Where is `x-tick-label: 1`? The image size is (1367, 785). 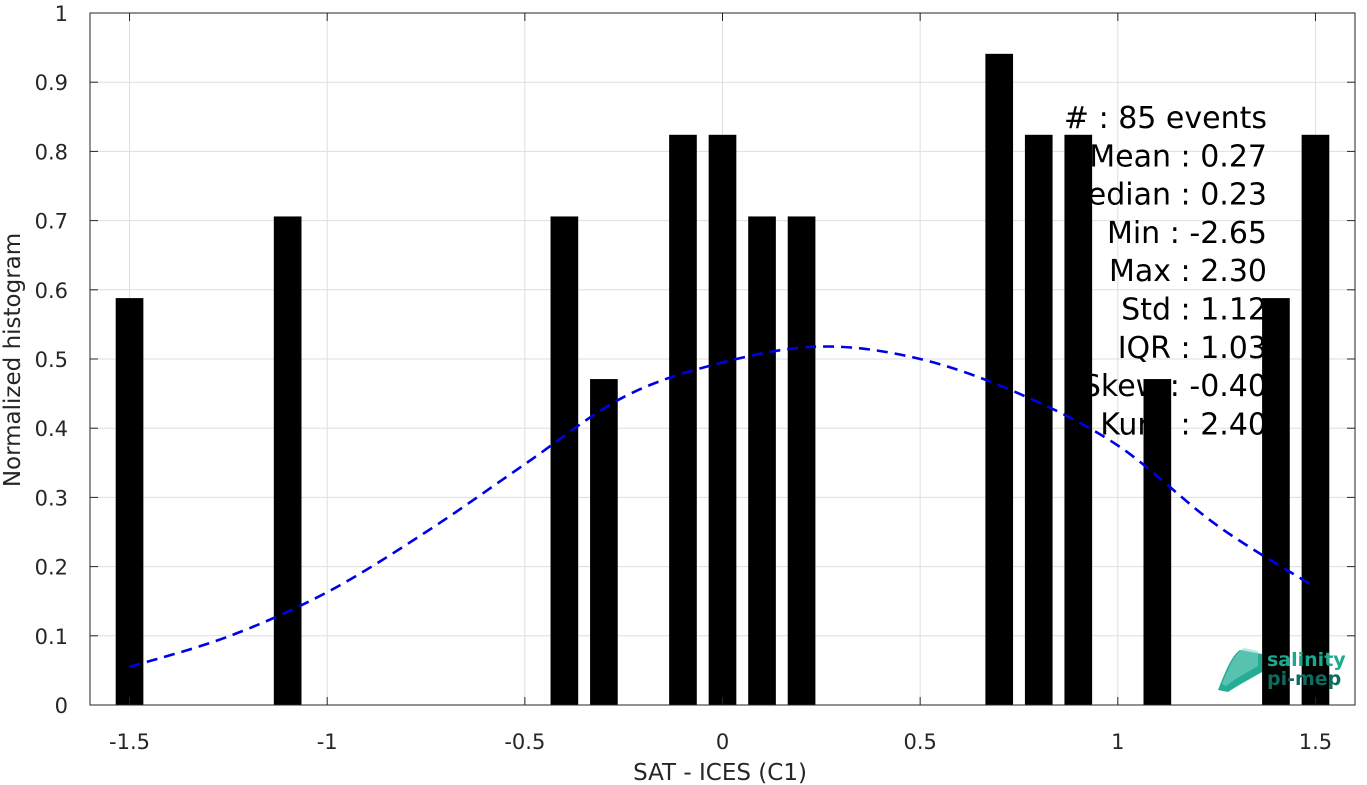 x-tick-label: 1 is located at coordinates (1117, 742).